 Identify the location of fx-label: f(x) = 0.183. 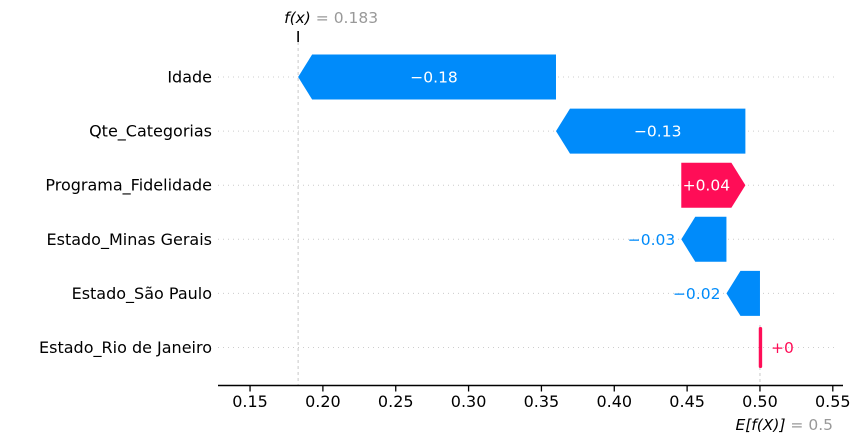
(331, 18).